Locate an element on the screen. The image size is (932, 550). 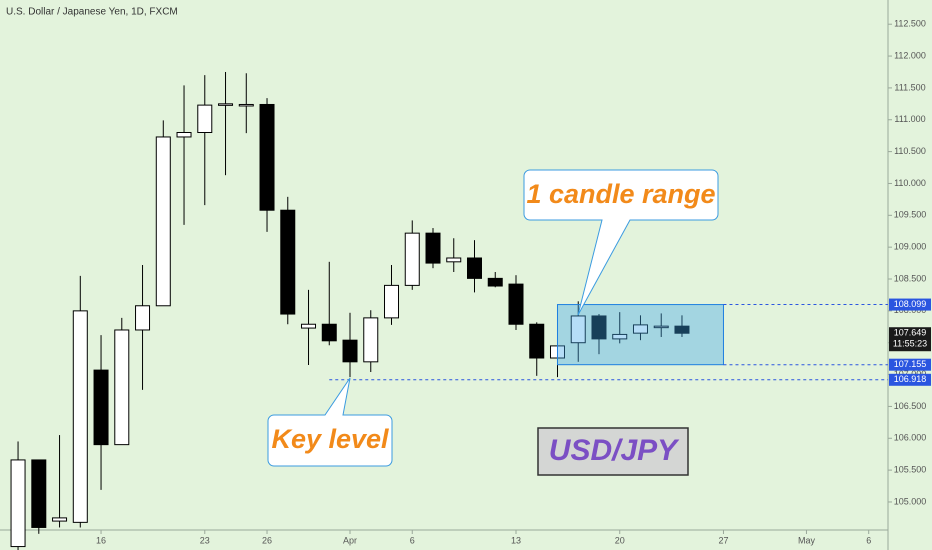
level-price-label: 108.099 is located at coordinates (910, 304).